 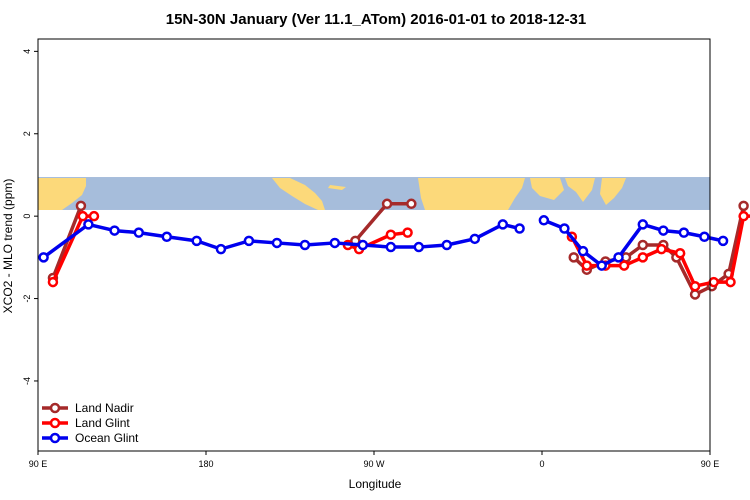 I want to click on x-axis-label: Longitude, so click(x=375, y=484).